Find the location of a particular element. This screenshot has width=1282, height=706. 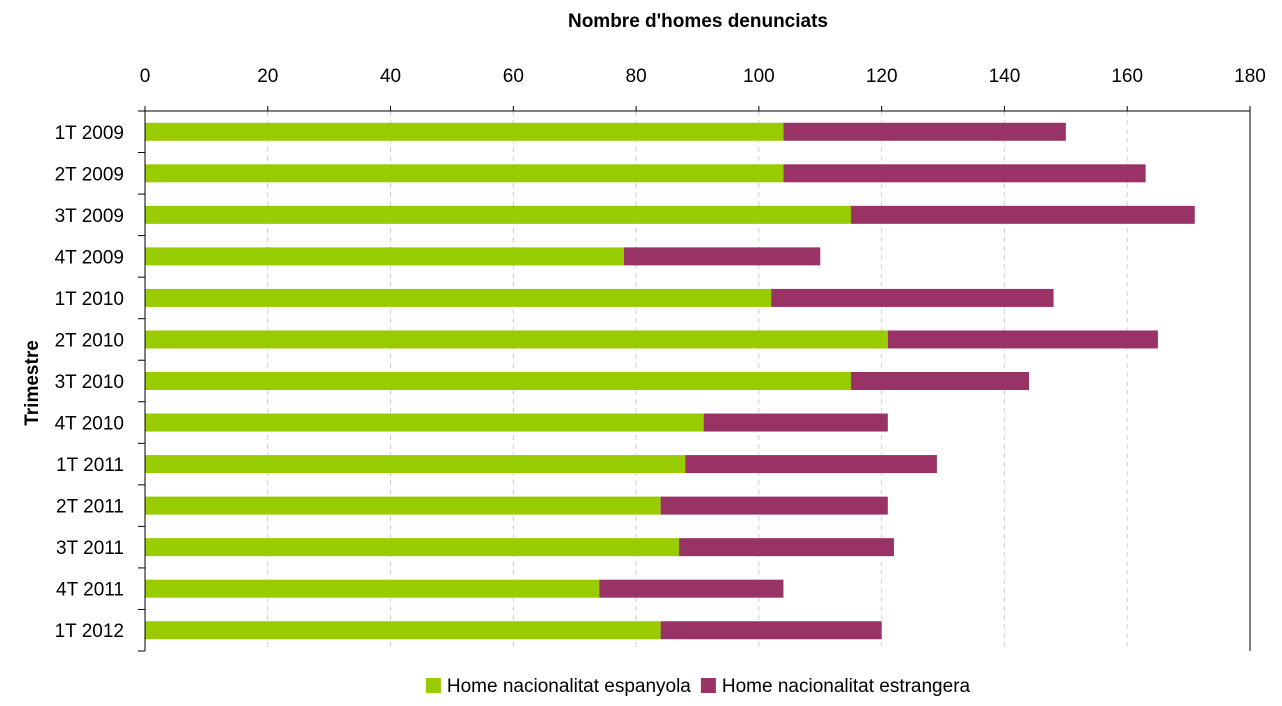

y-tick-label: 3T 2010 is located at coordinates (89, 382).